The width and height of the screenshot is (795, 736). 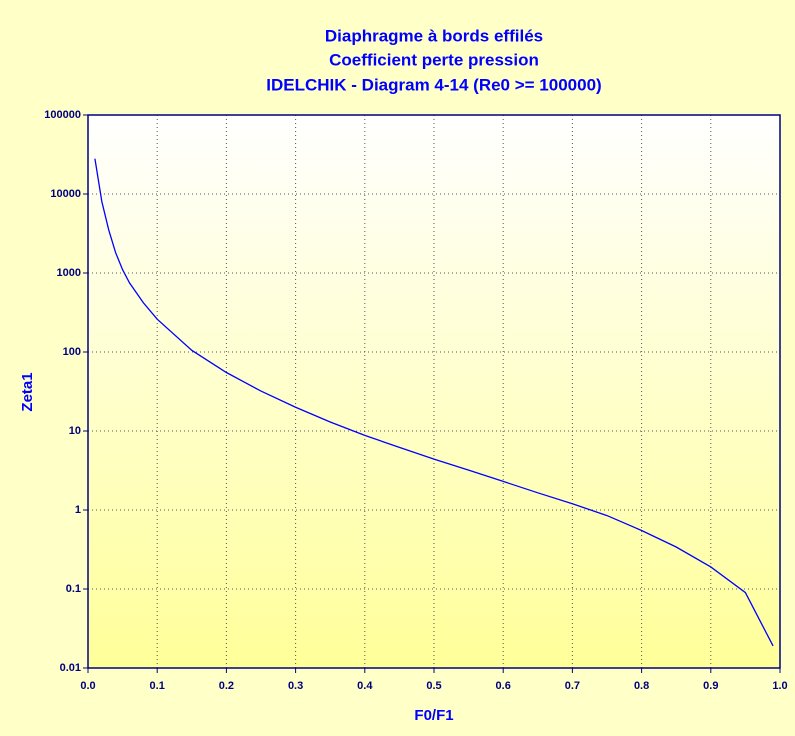 I want to click on x-tick-label: 0.0, so click(x=87, y=686).